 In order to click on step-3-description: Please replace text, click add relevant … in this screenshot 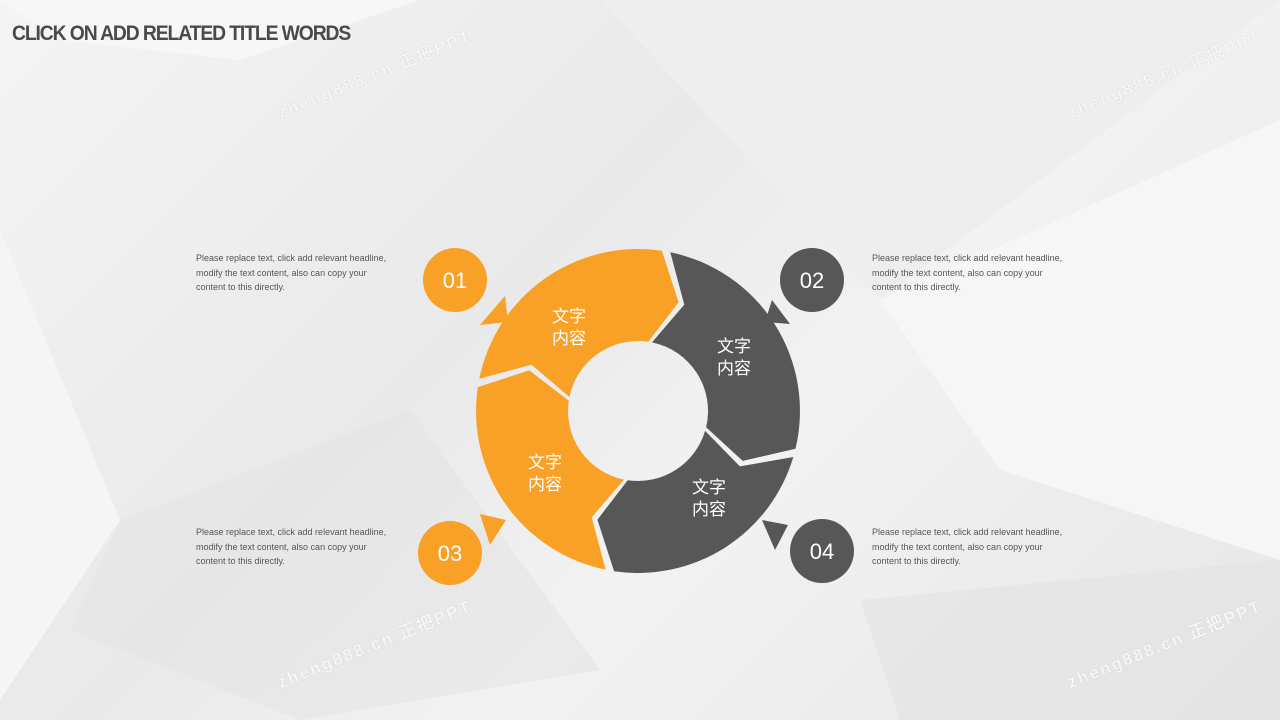, I will do `click(291, 546)`.